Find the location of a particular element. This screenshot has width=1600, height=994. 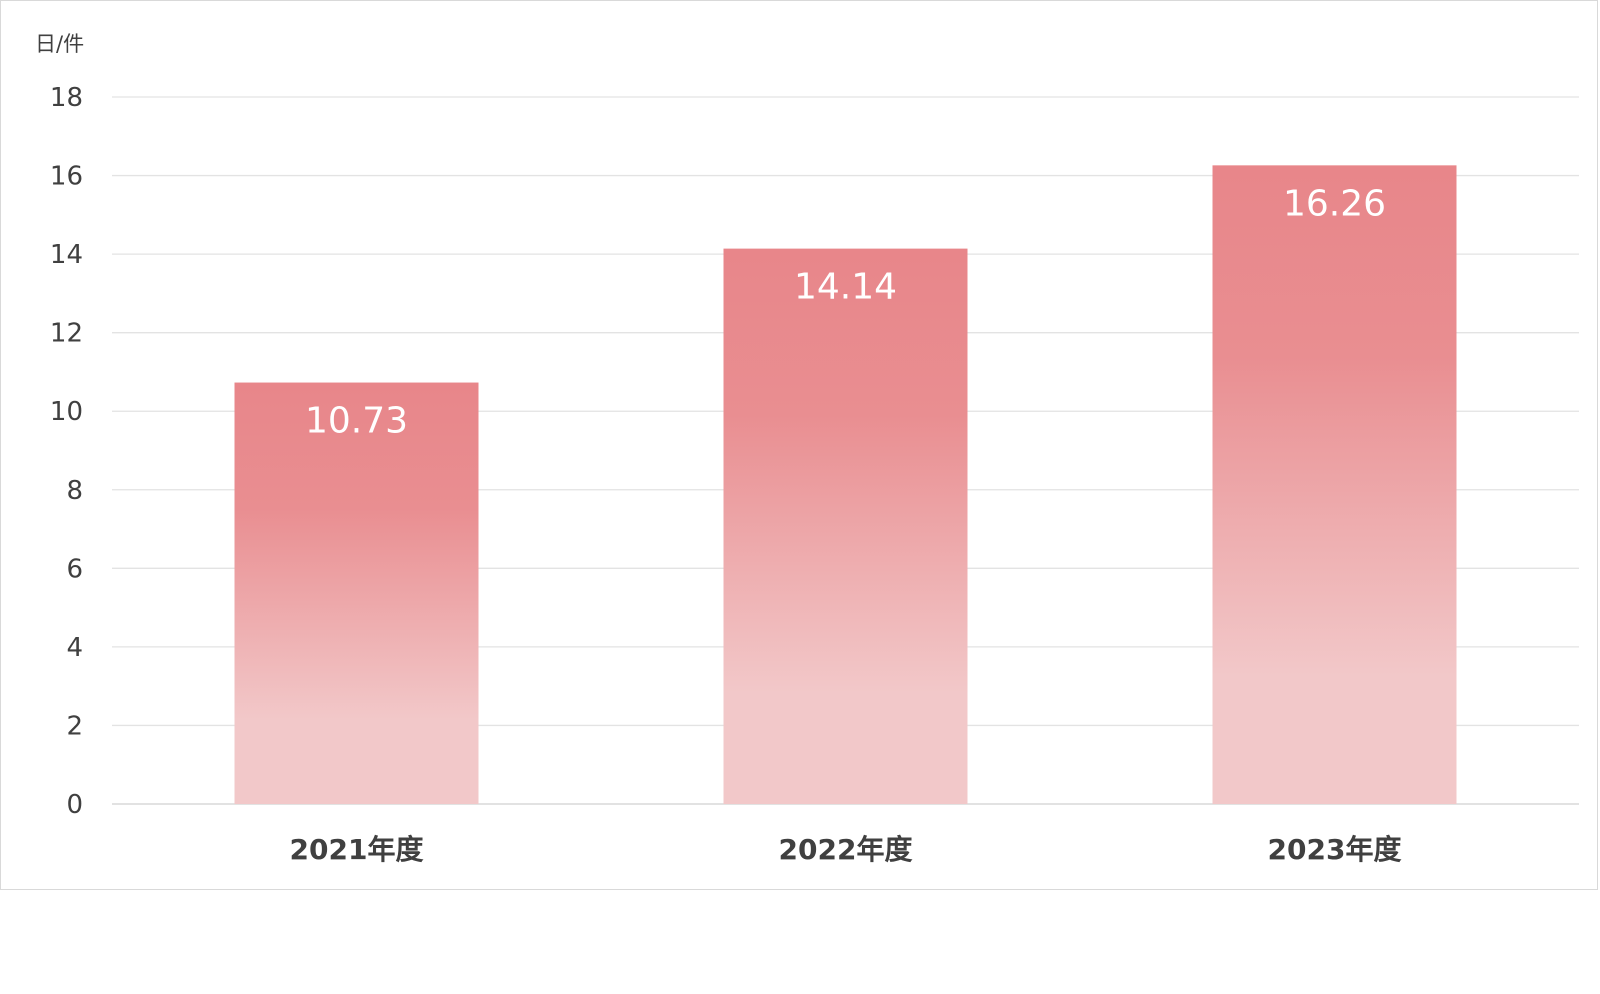

y-tick-label: 14 is located at coordinates (66, 255).